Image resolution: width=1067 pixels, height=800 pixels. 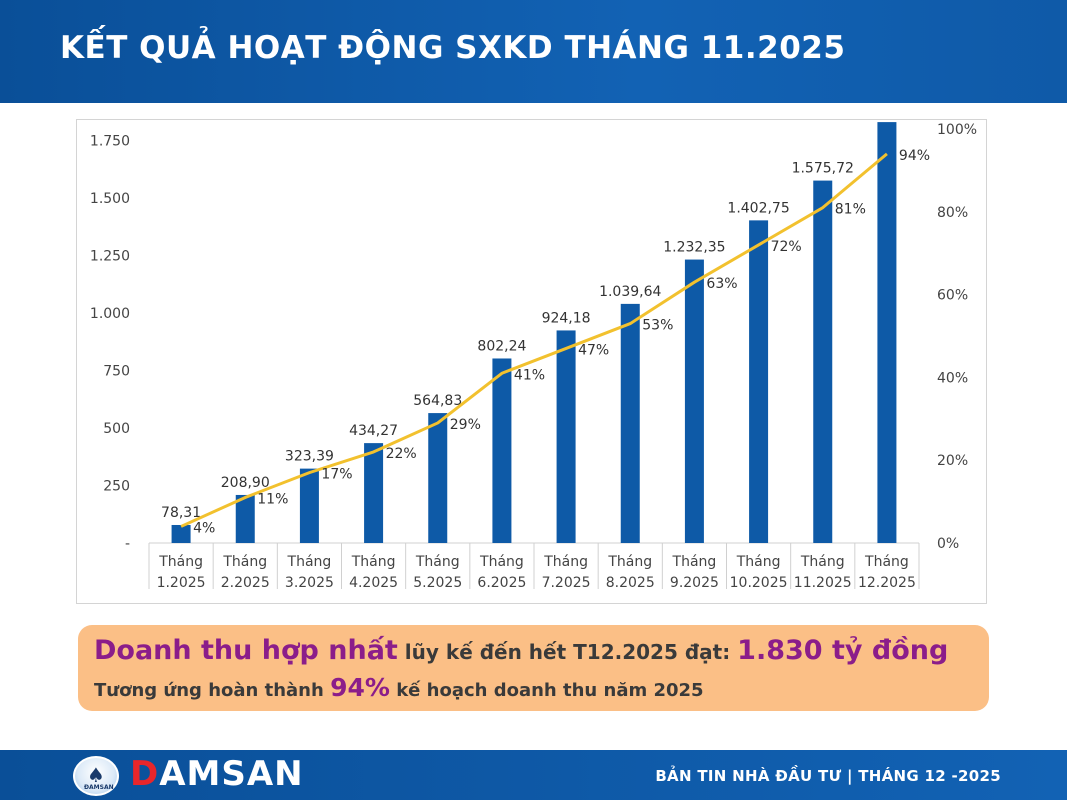 I want to click on x-tick-label-period: 4.2025, so click(x=373, y=583).